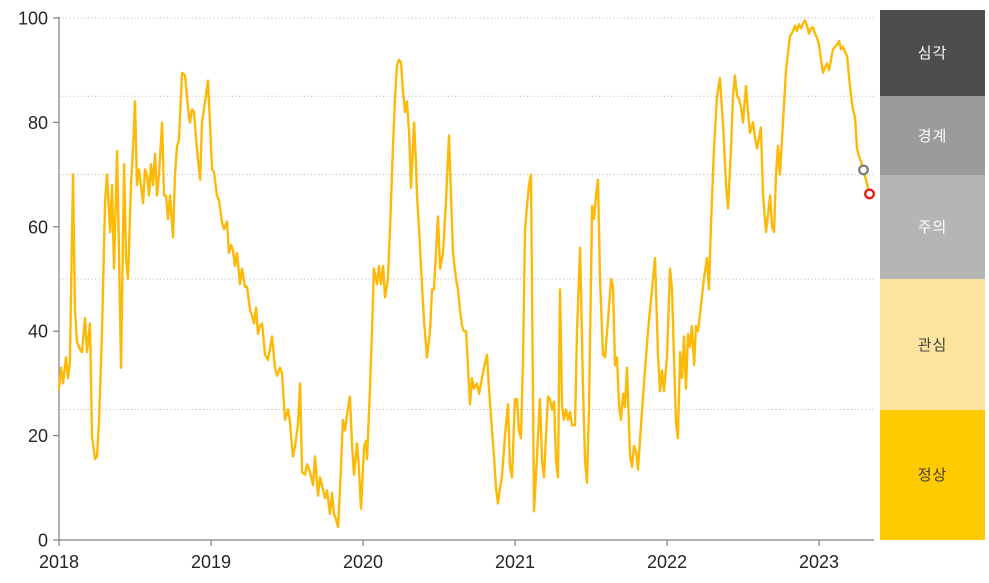 The image size is (989, 583). What do you see at coordinates (43, 541) in the screenshot?
I see `y-axis-label-0: 0` at bounding box center [43, 541].